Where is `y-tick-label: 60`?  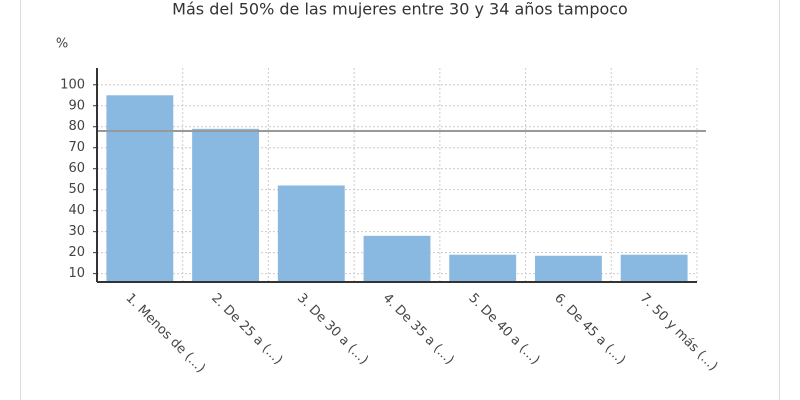
y-tick-label: 60 is located at coordinates (76, 168).